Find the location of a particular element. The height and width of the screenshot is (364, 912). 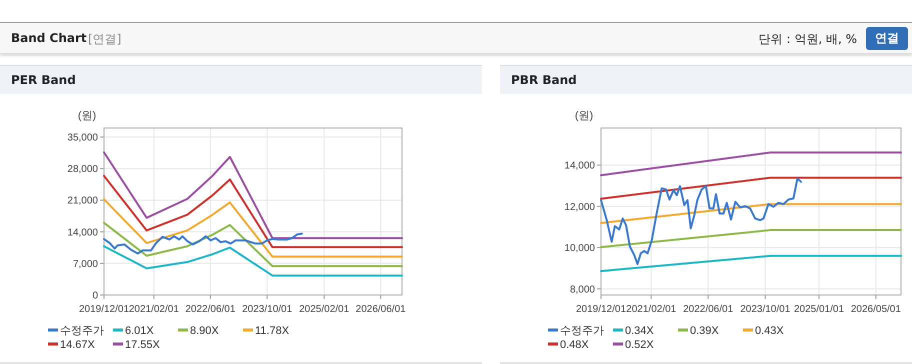

legend-label: 14.67X is located at coordinates (78, 345).